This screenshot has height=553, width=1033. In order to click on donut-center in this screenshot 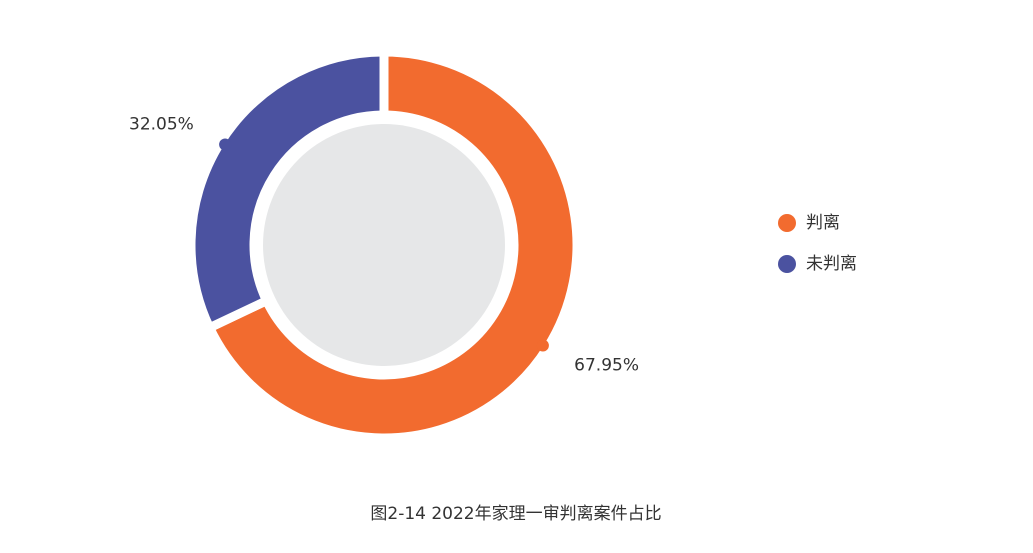, I will do `click(384, 245)`.